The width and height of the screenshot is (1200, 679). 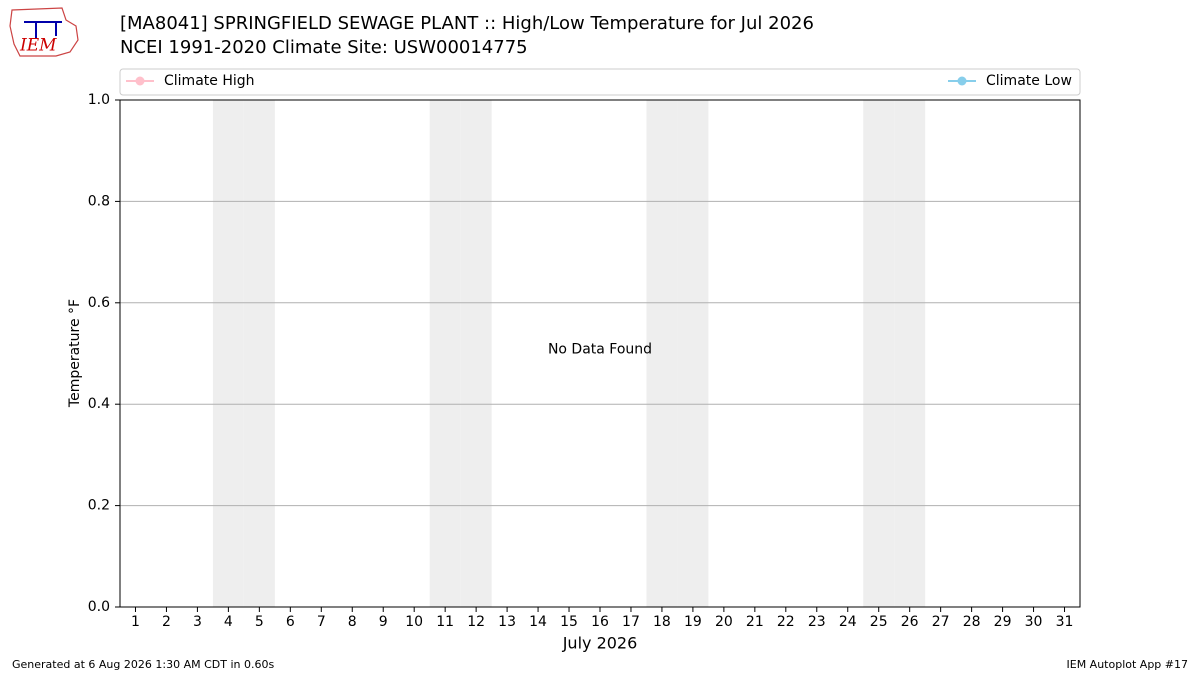 What do you see at coordinates (786, 622) in the screenshot?
I see `x-tick-label: 22` at bounding box center [786, 622].